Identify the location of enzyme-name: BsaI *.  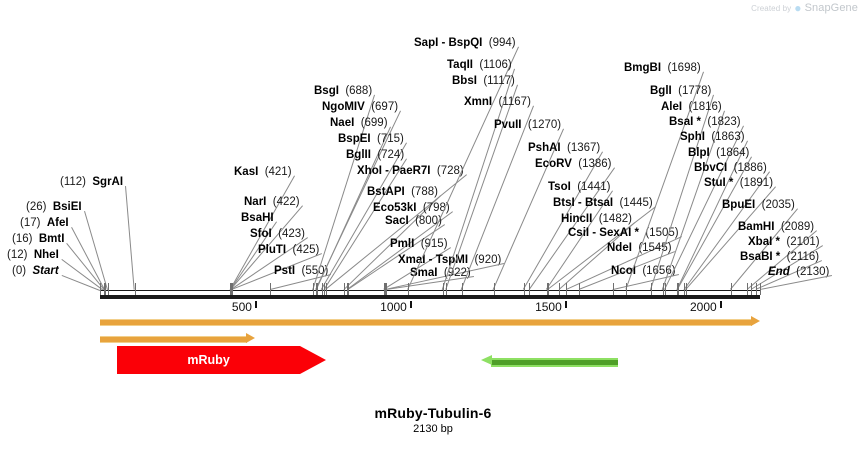
(685, 122).